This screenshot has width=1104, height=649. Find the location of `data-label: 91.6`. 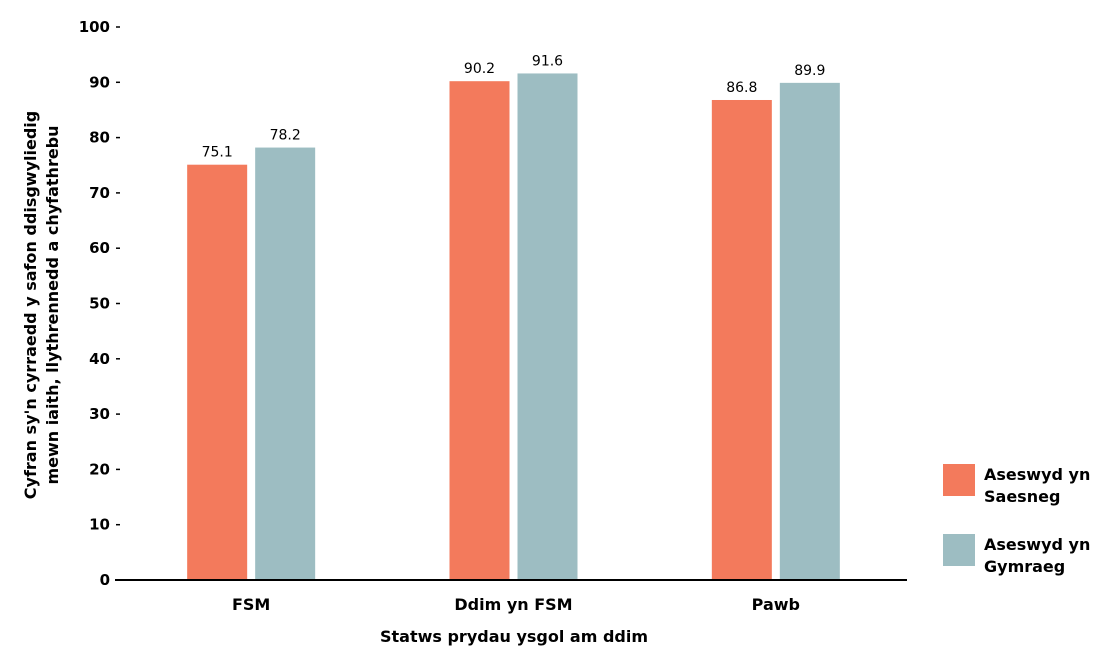

data-label: 91.6 is located at coordinates (547, 61).